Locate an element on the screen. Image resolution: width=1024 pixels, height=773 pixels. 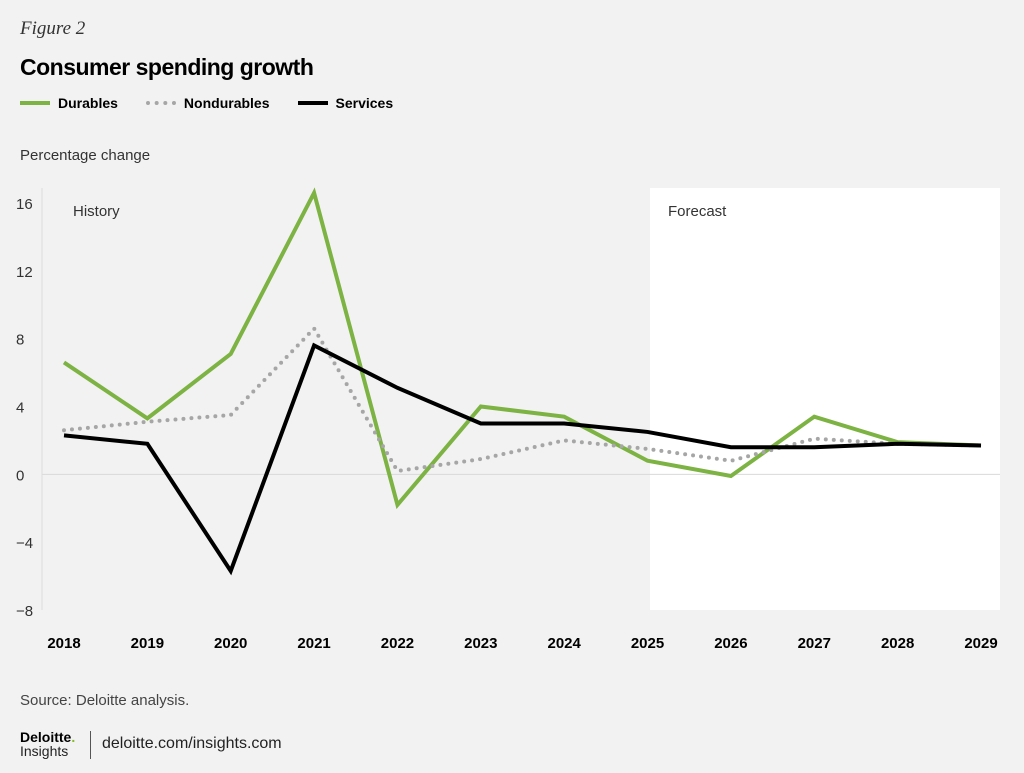
legend: Durables Nondurables Services is located at coordinates (206, 103).